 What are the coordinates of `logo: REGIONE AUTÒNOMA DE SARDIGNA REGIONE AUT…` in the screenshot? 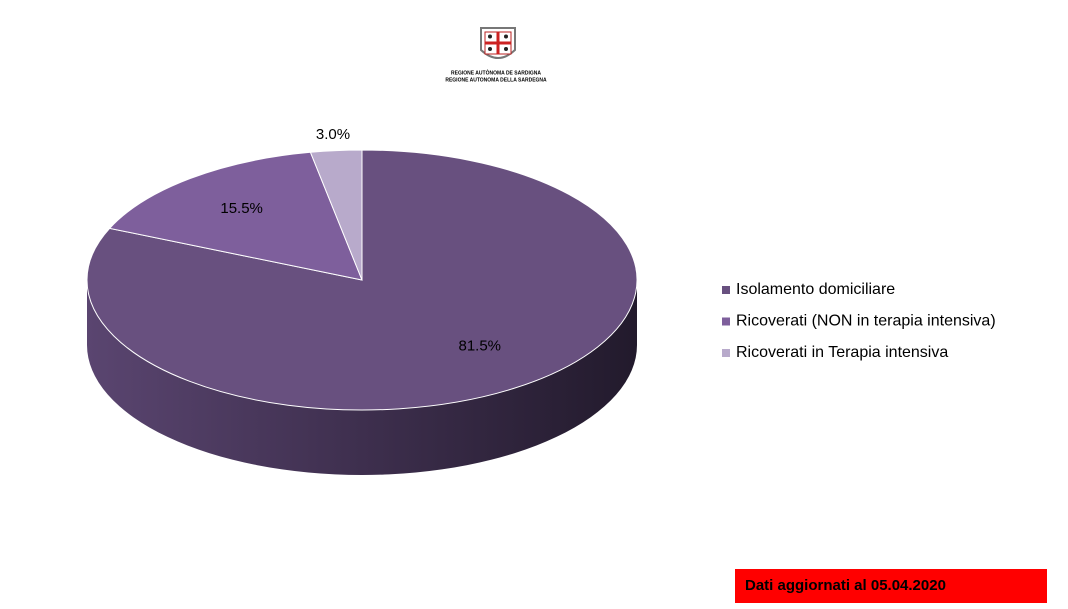 It's located at (496, 55).